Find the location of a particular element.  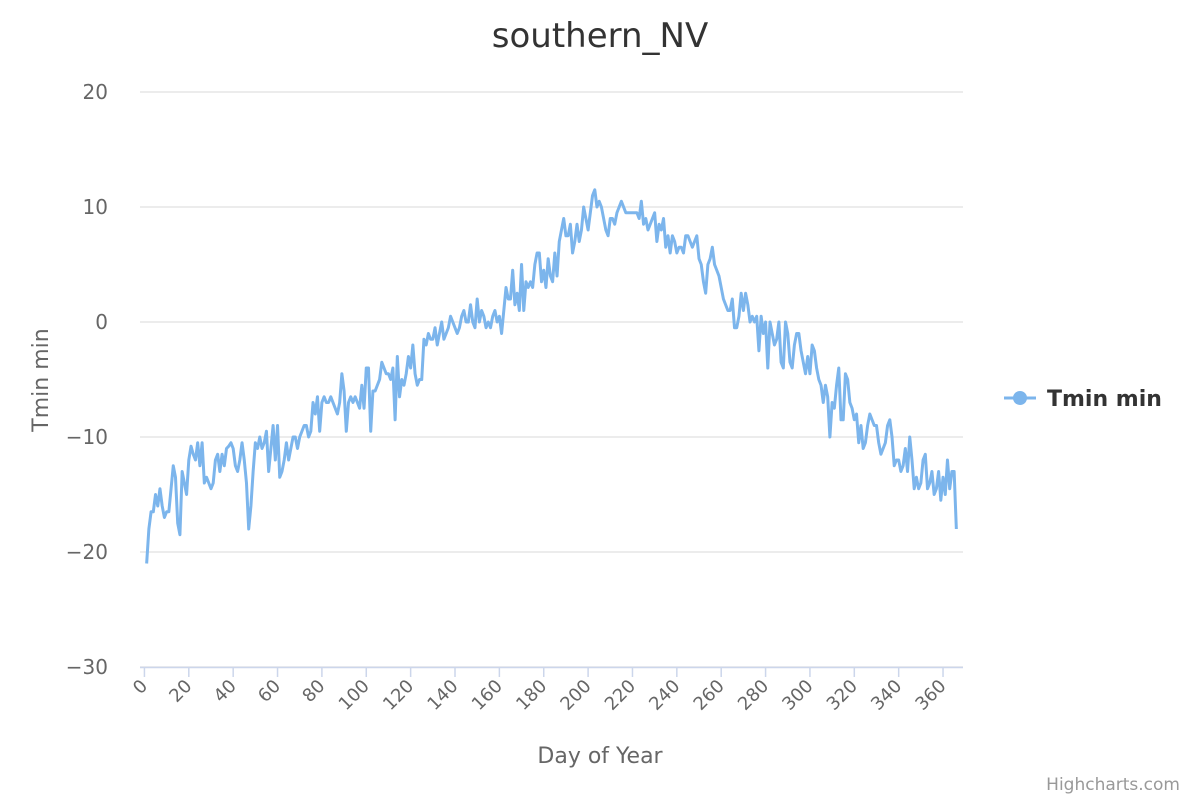

y-tick-label: 10 is located at coordinates (95, 207).